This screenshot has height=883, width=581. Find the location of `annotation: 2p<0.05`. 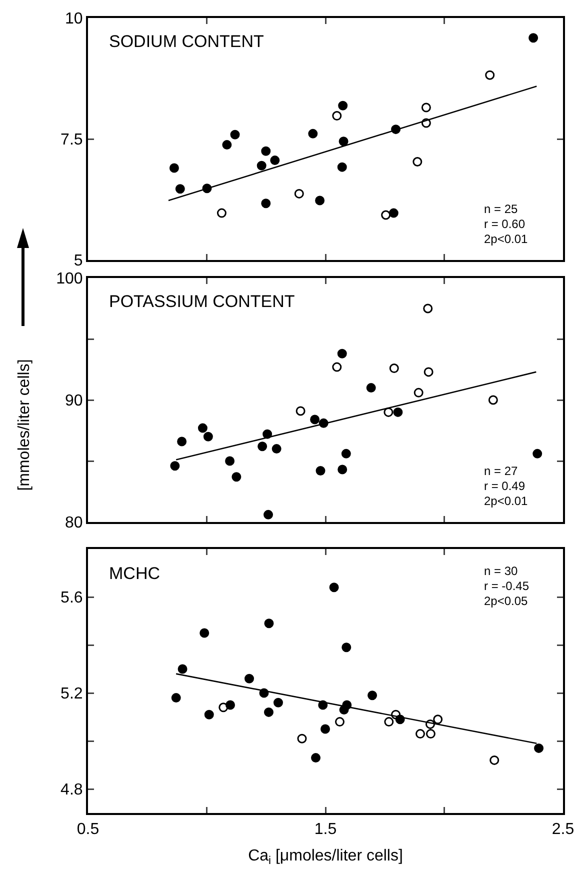

annotation: 2p<0.05 is located at coordinates (506, 601).